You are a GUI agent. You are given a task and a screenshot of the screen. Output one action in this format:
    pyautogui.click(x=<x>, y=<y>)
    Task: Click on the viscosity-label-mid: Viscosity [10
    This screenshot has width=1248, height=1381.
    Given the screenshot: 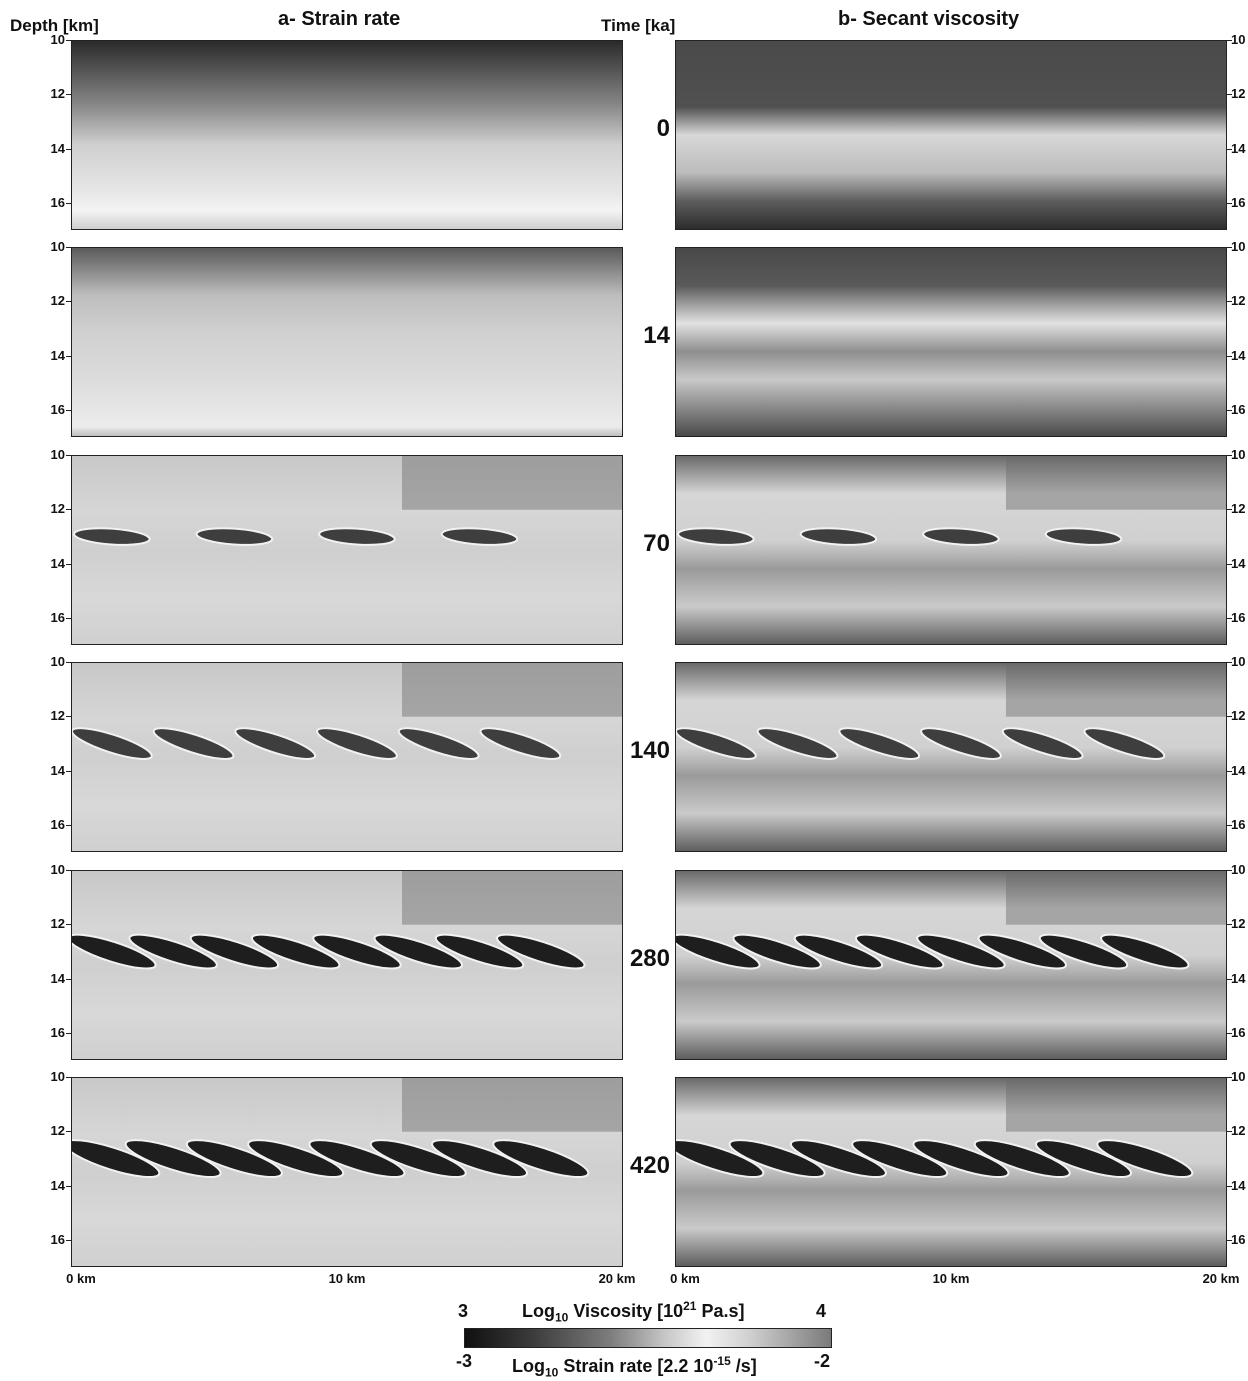 What is the action you would take?
    pyautogui.click(x=626, y=1311)
    